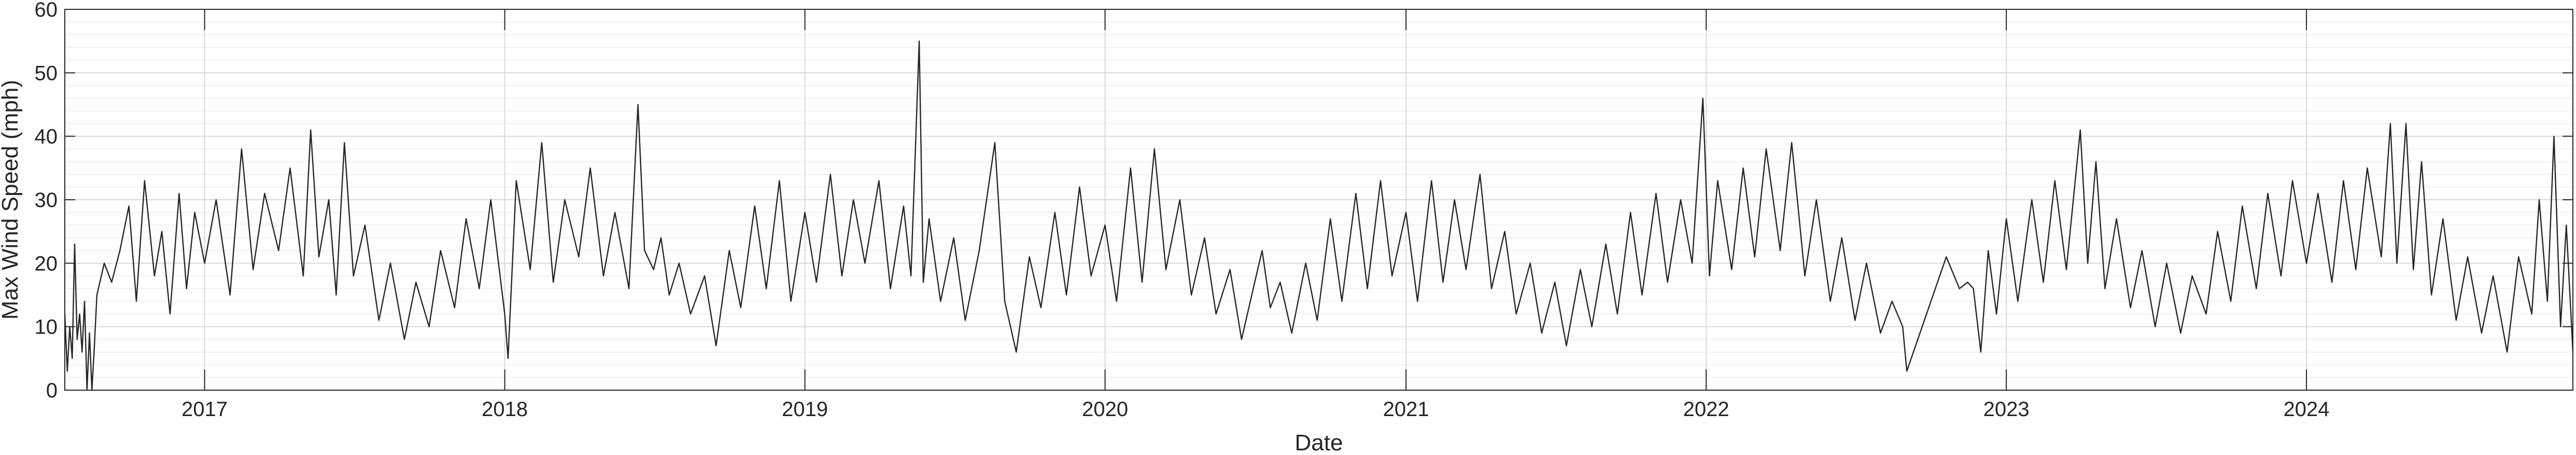  I want to click on y-tick-label: 30, so click(46, 200).